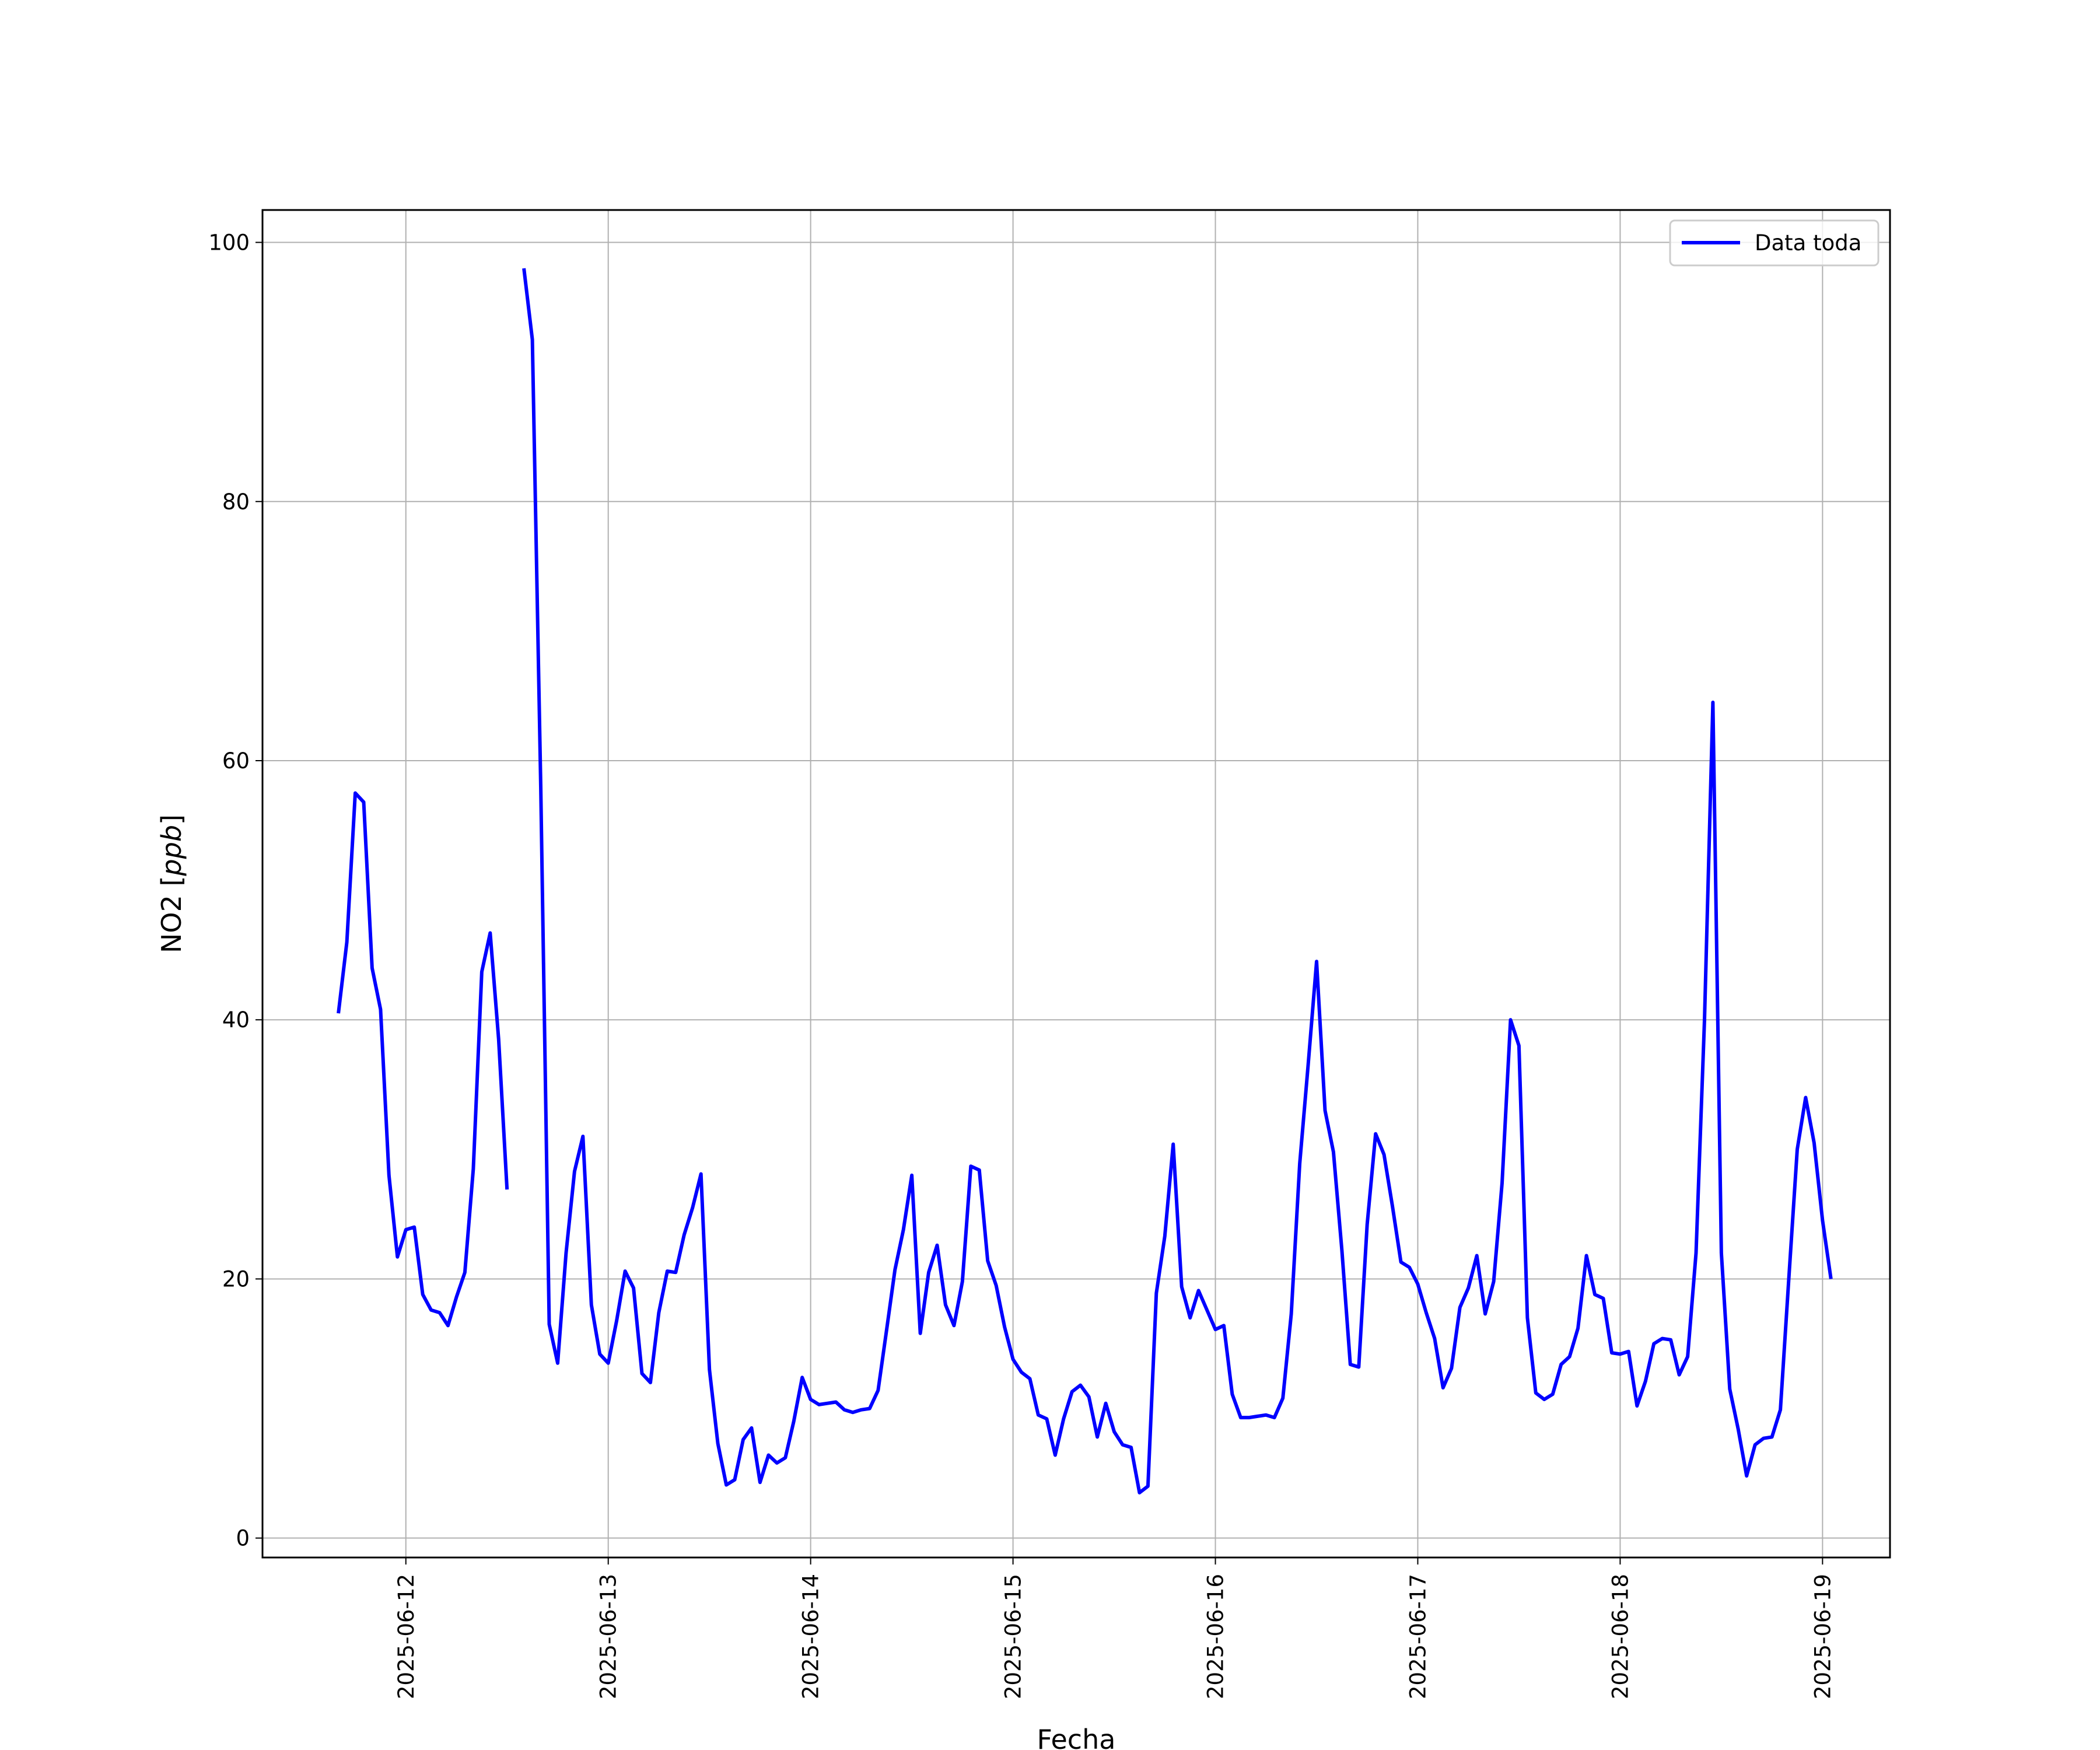  What do you see at coordinates (236, 1279) in the screenshot?
I see `y-tick-label: 20` at bounding box center [236, 1279].